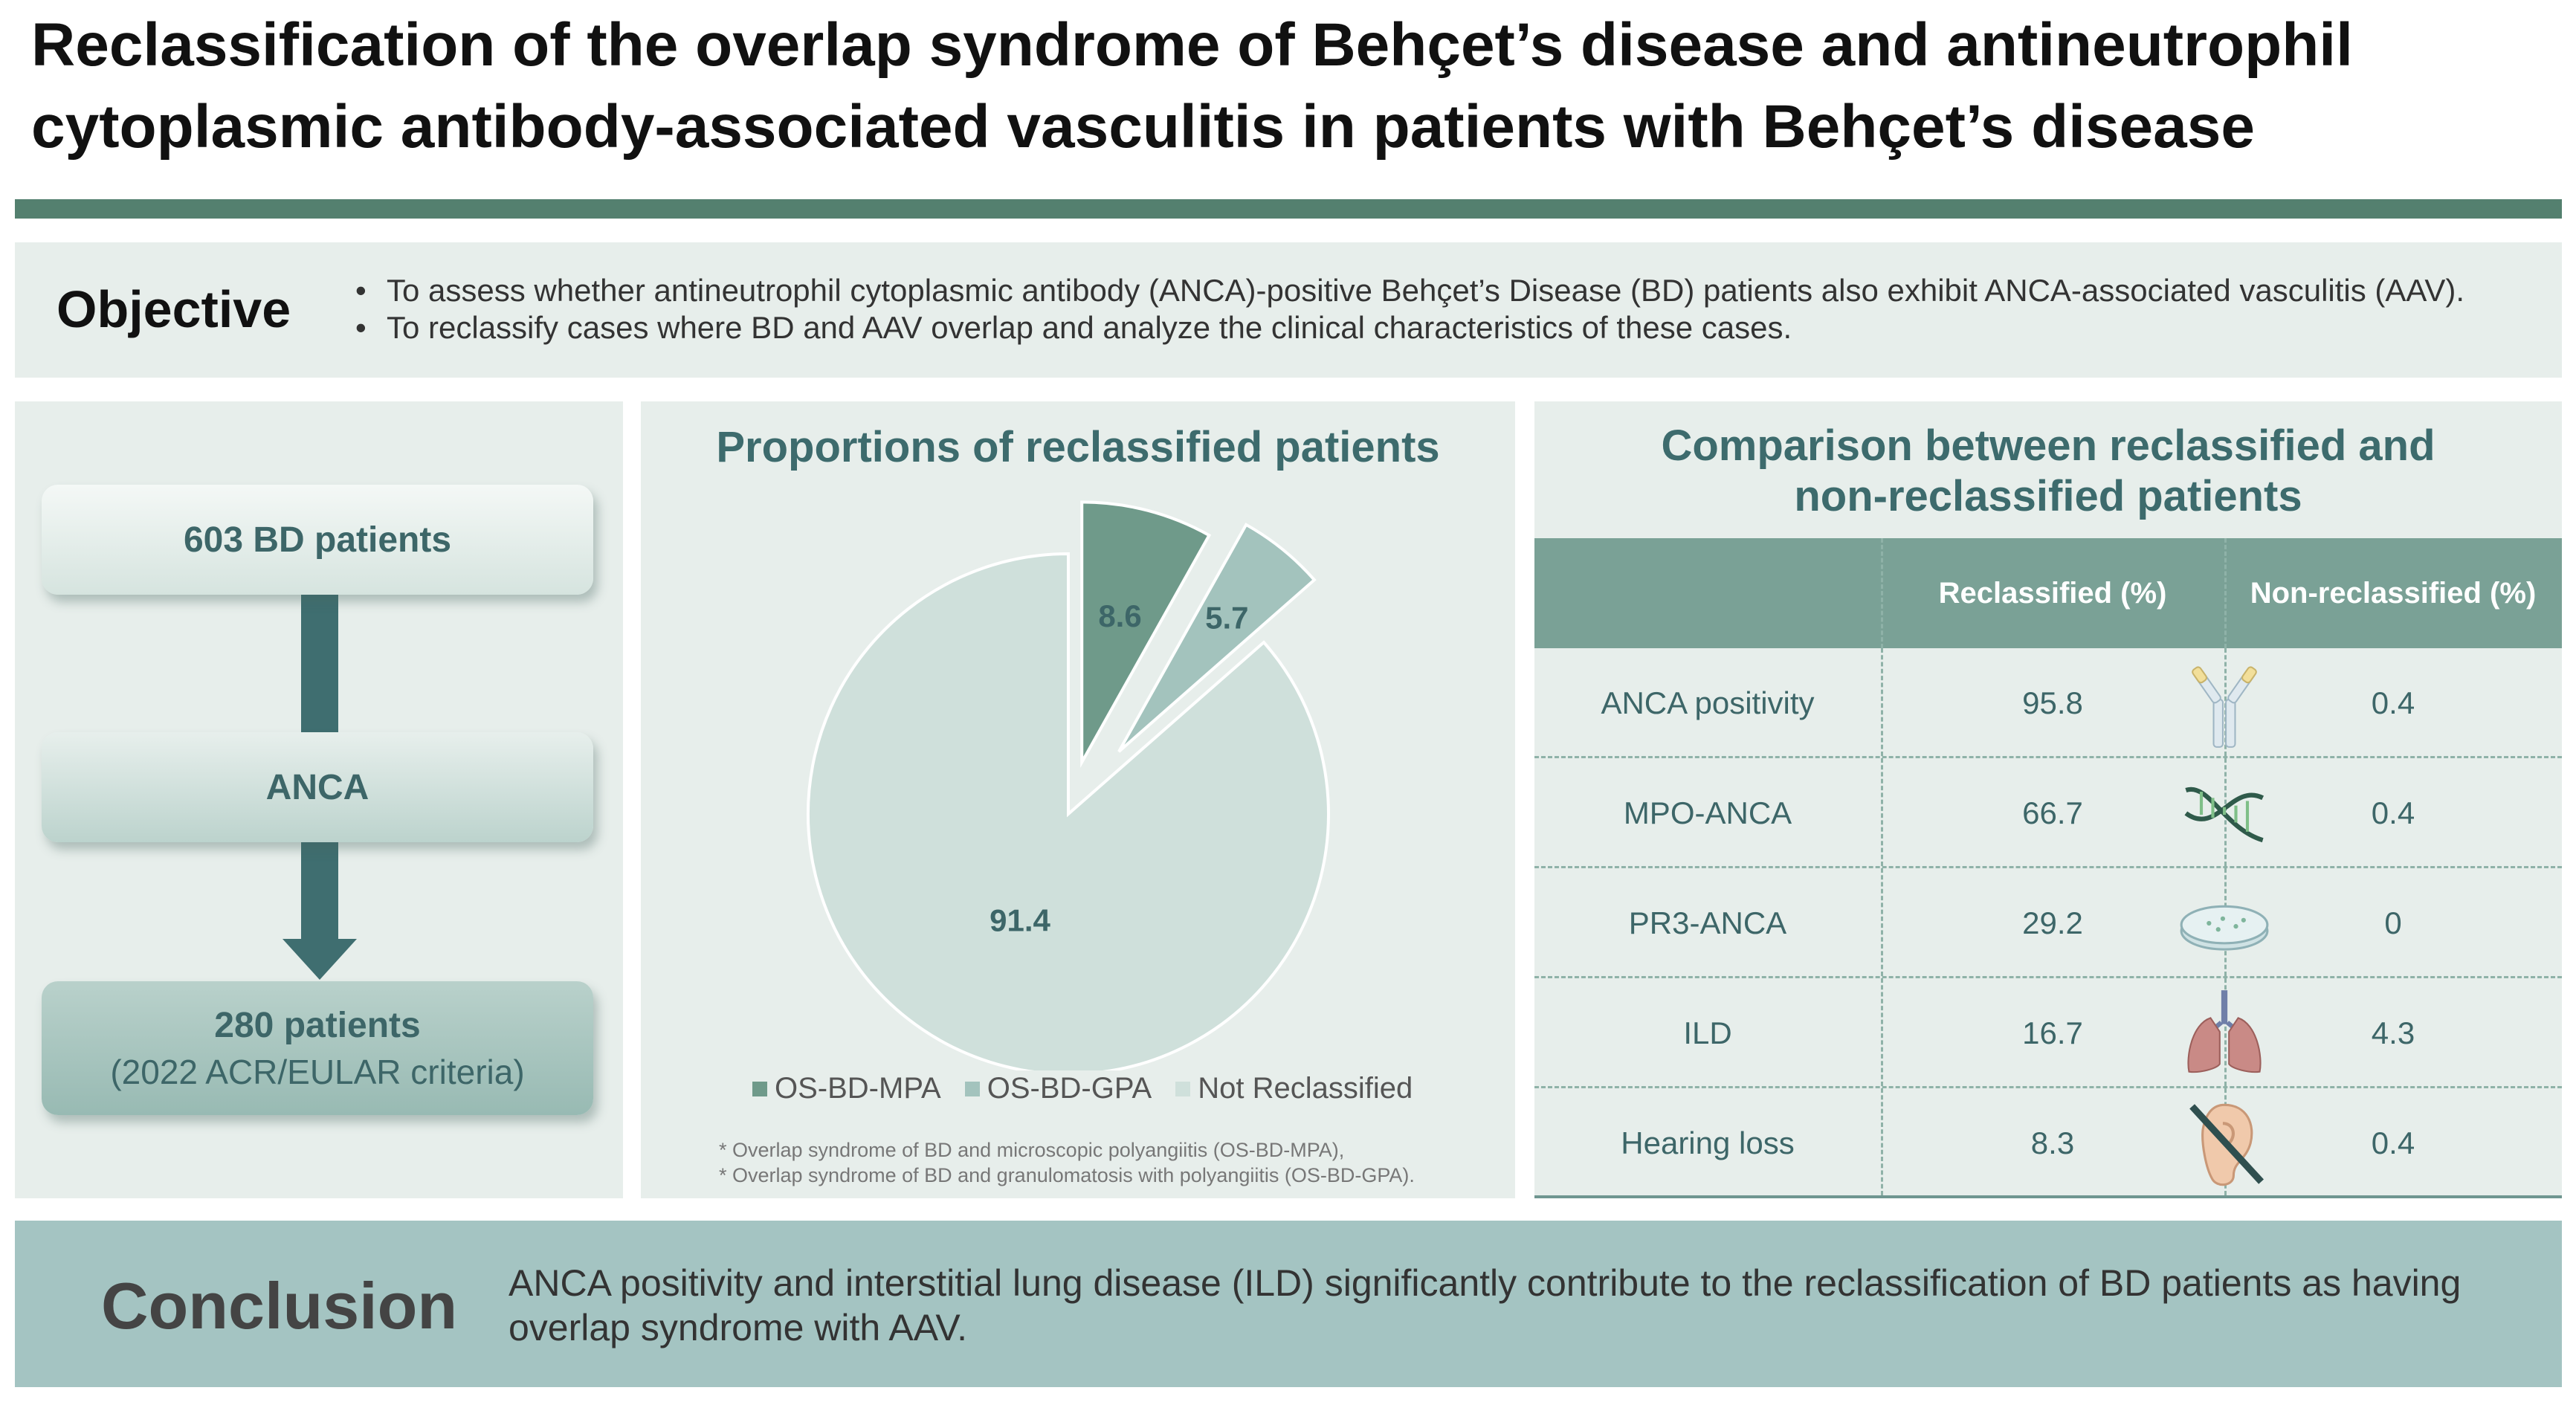 This screenshot has width=2576, height=1402. I want to click on table-row: PR3-ANCA 29.2 0, so click(2048, 923).